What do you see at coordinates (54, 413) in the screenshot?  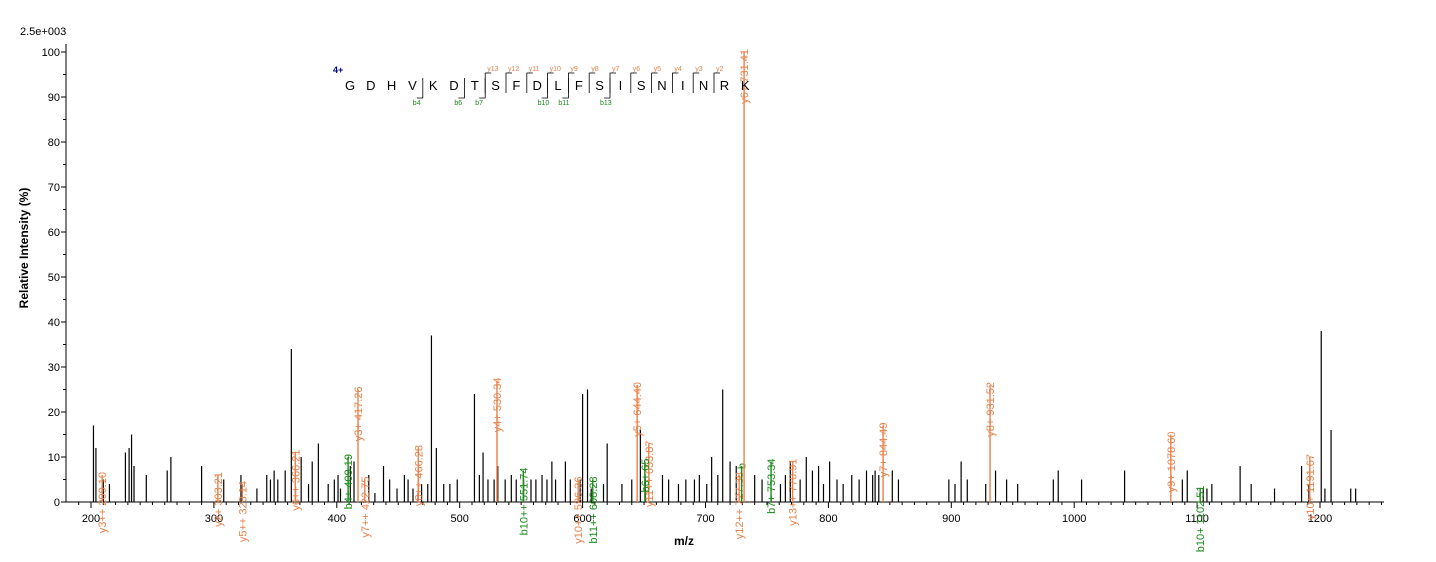 I see `y-tick-label: 20` at bounding box center [54, 413].